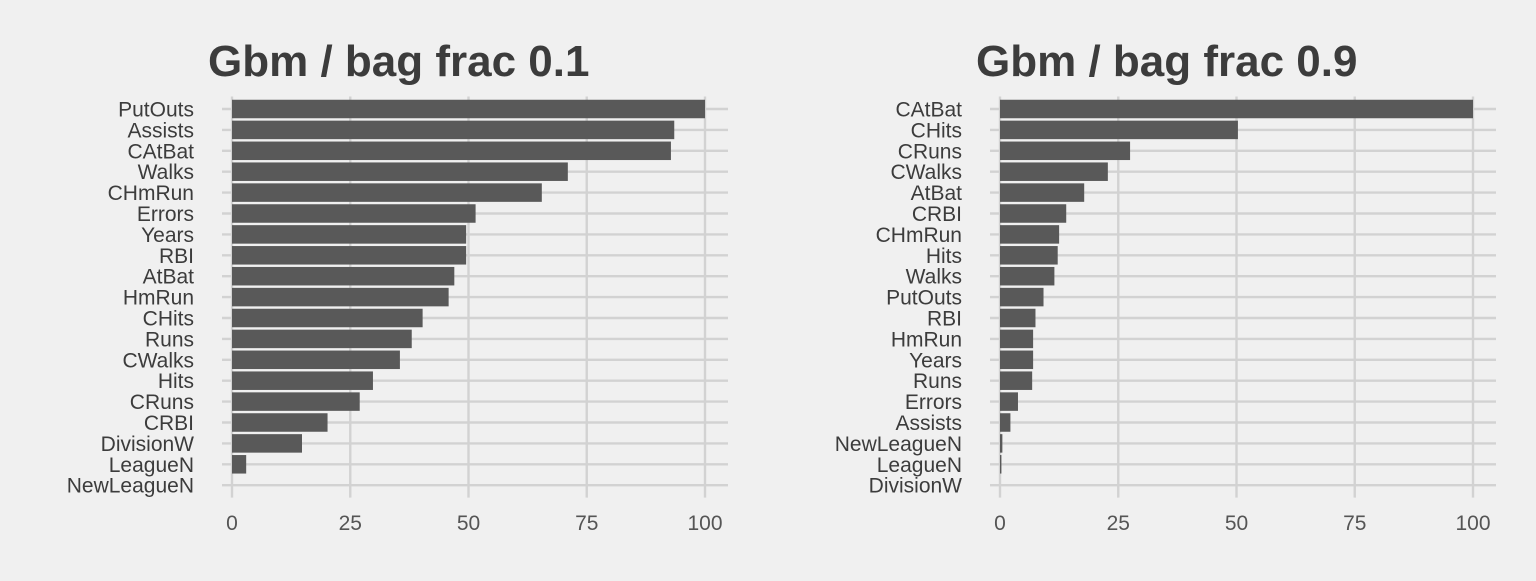 This screenshot has width=1536, height=581. What do you see at coordinates (267, 443) in the screenshot?
I see `bar-DivisionW` at bounding box center [267, 443].